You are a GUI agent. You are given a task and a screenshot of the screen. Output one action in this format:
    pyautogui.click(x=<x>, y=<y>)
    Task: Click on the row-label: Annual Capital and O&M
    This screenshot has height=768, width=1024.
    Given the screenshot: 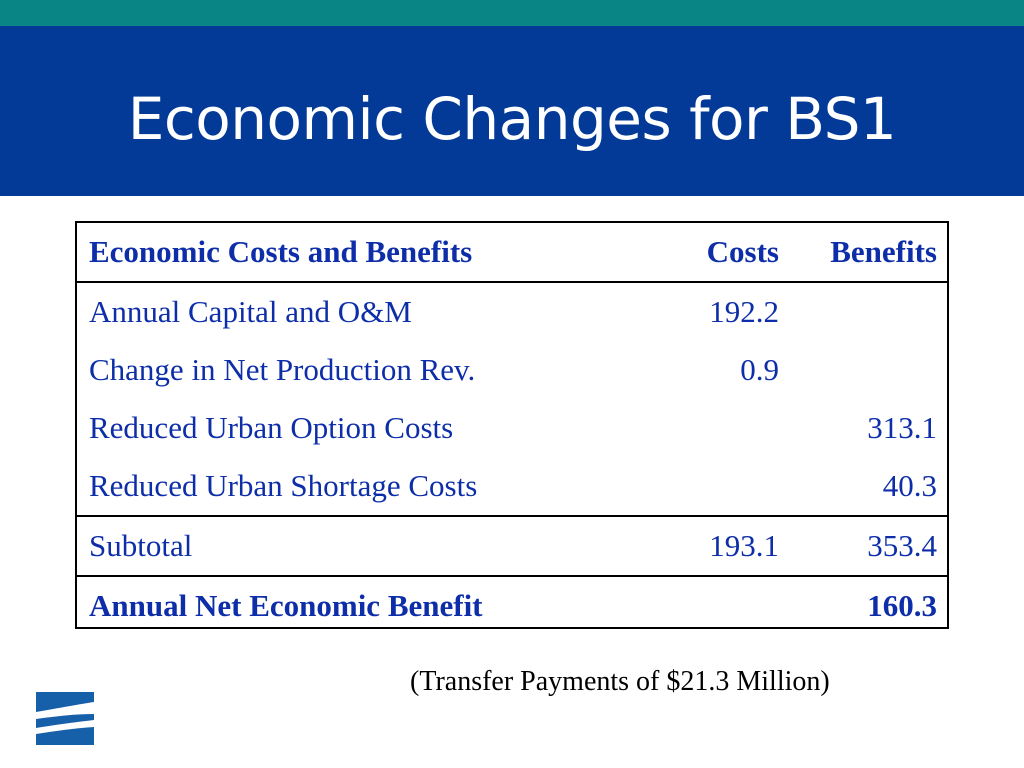 What is the action you would take?
    pyautogui.click(x=353, y=311)
    